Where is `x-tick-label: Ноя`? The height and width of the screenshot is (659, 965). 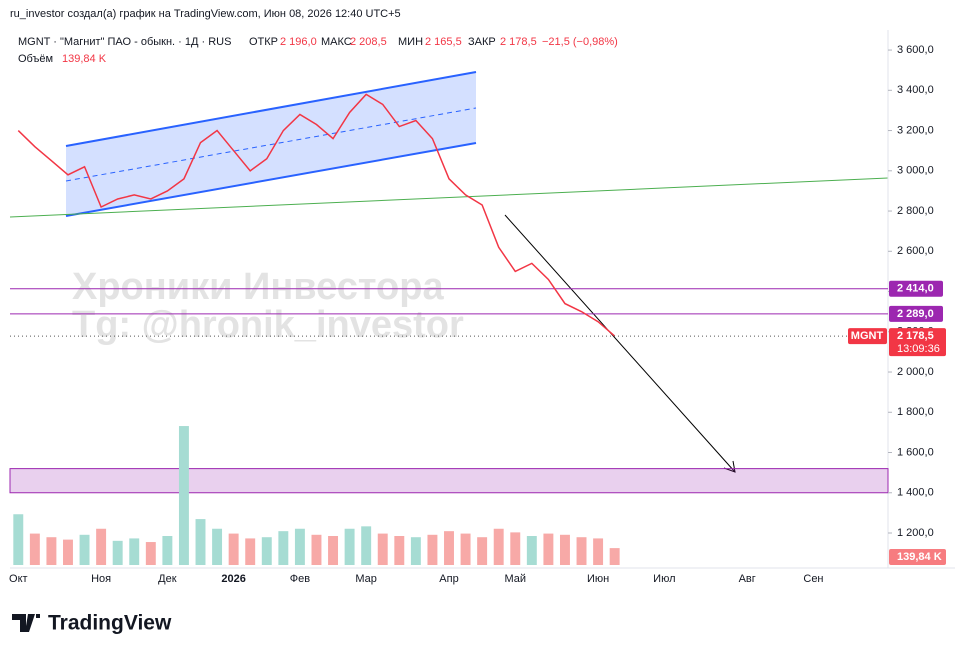 x-tick-label: Ноя is located at coordinates (101, 579).